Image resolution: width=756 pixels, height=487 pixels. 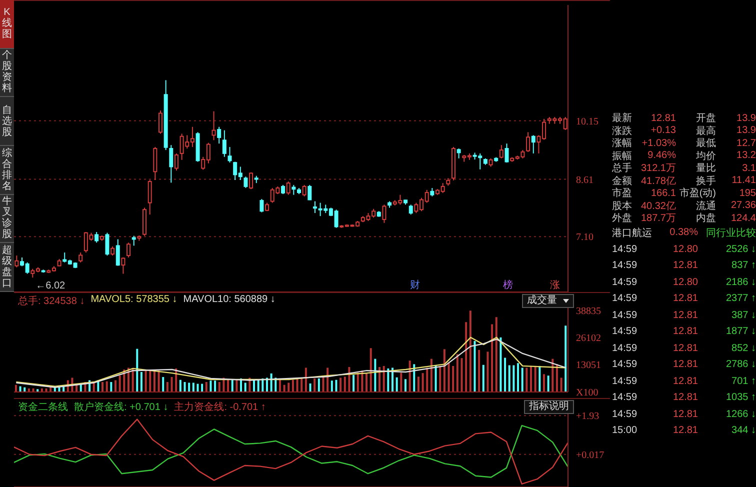 I want to click on text: MAVOL10: 560889 ↓, so click(x=229, y=300).